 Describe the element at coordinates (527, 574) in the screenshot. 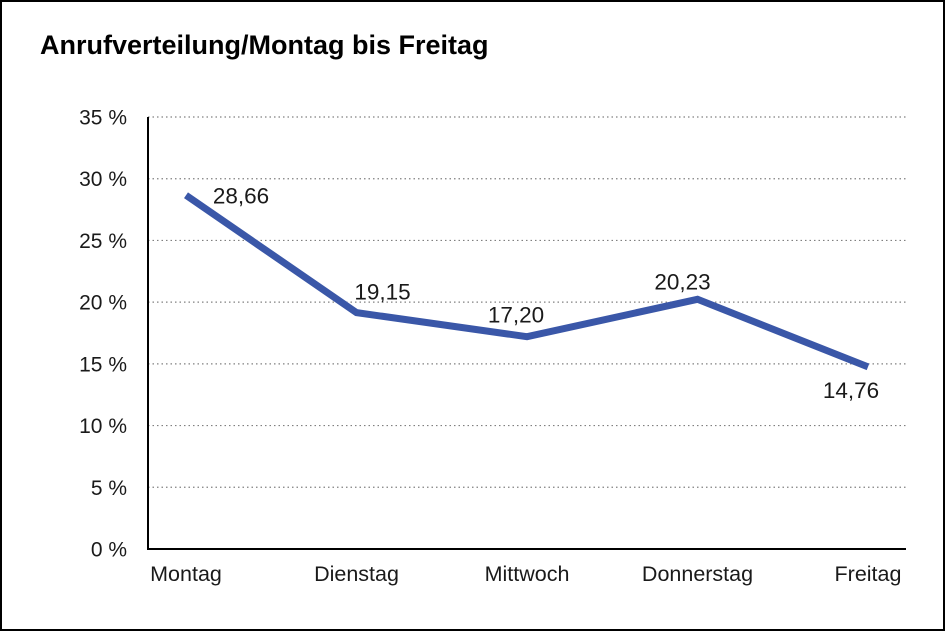

I see `x-axis-label: Mittwoch` at that location.